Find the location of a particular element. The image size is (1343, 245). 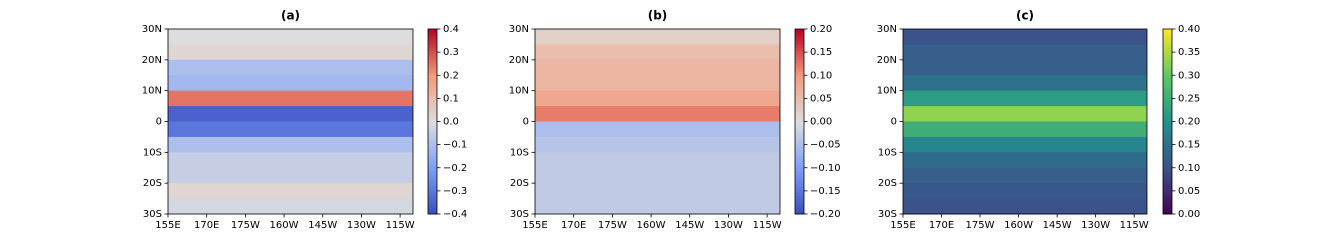

colorbar-tick-label: 0.35 is located at coordinates (1189, 52).